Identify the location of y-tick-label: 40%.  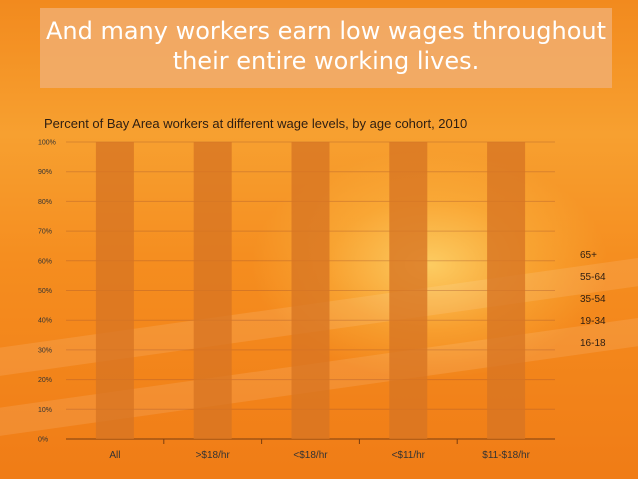
(45, 321).